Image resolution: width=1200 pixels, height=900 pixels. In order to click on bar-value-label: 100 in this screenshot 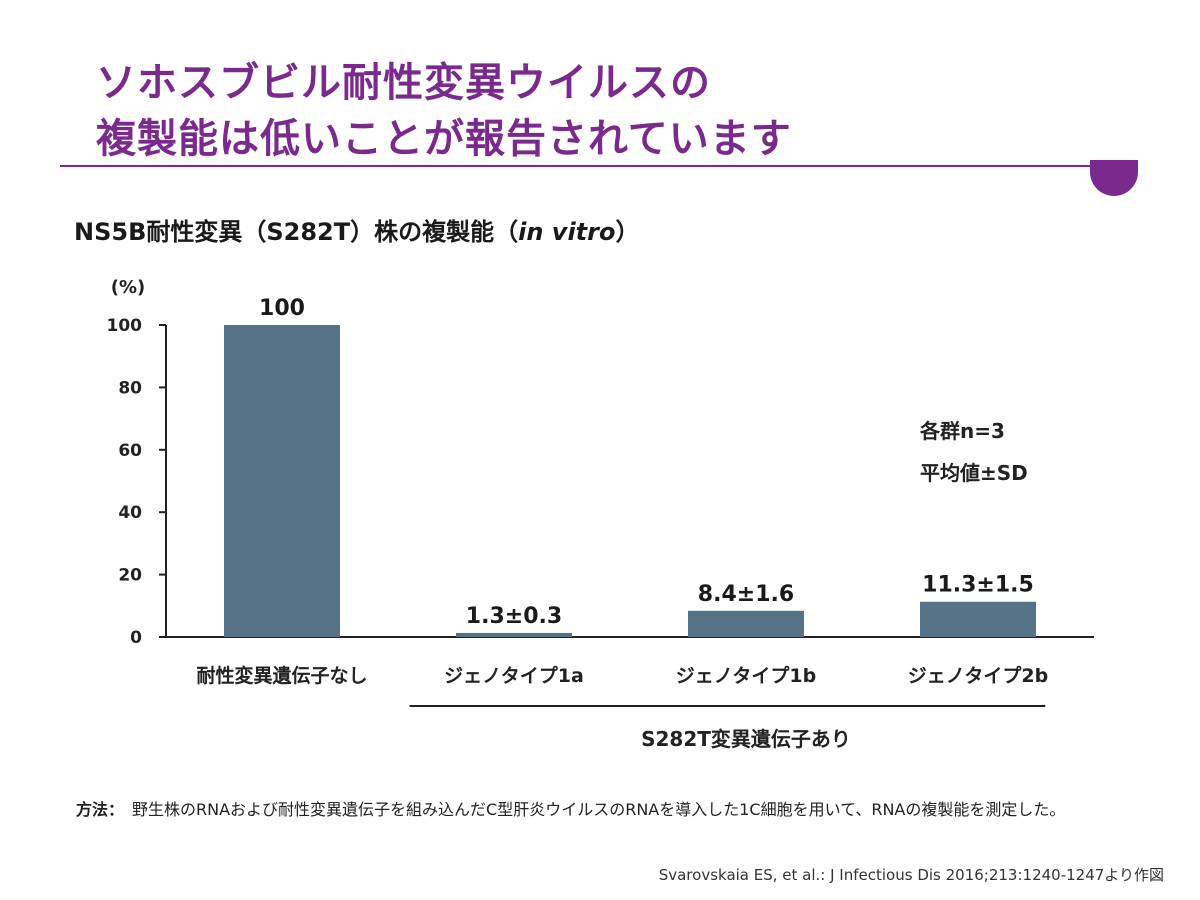, I will do `click(282, 308)`.